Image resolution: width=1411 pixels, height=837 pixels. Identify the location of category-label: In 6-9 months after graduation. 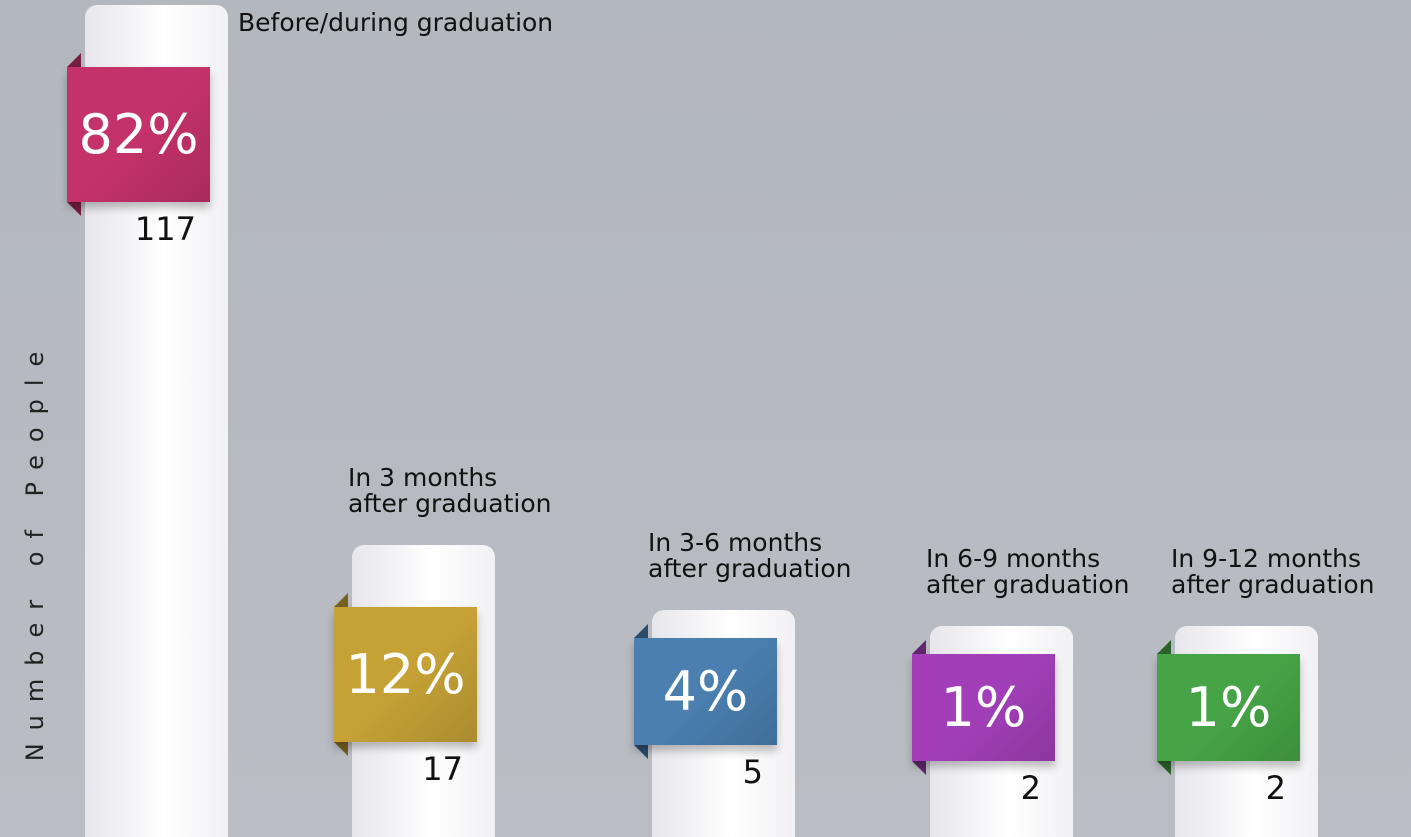
(1028, 572).